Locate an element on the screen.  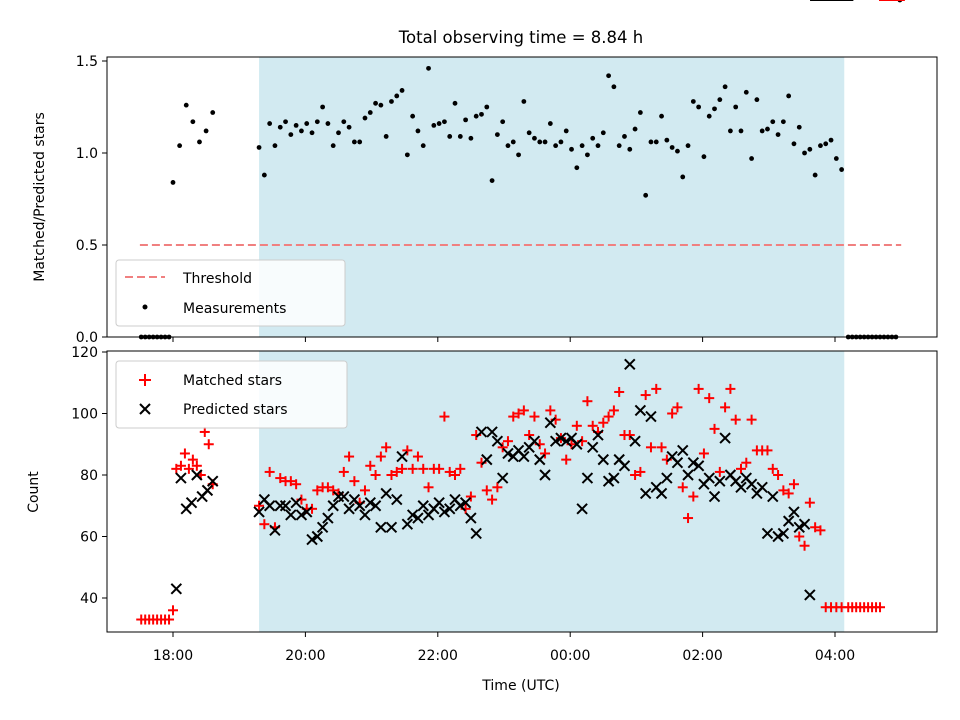
top-y-axis-label: Matched/Predicted stars is located at coordinates (40, 197).